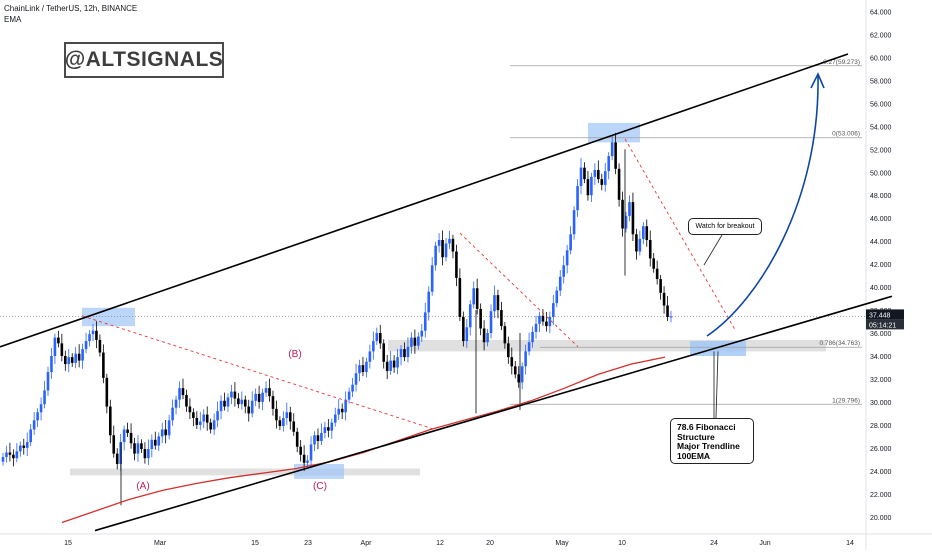  What do you see at coordinates (440, 543) in the screenshot?
I see `time-tick-label: 12` at bounding box center [440, 543].